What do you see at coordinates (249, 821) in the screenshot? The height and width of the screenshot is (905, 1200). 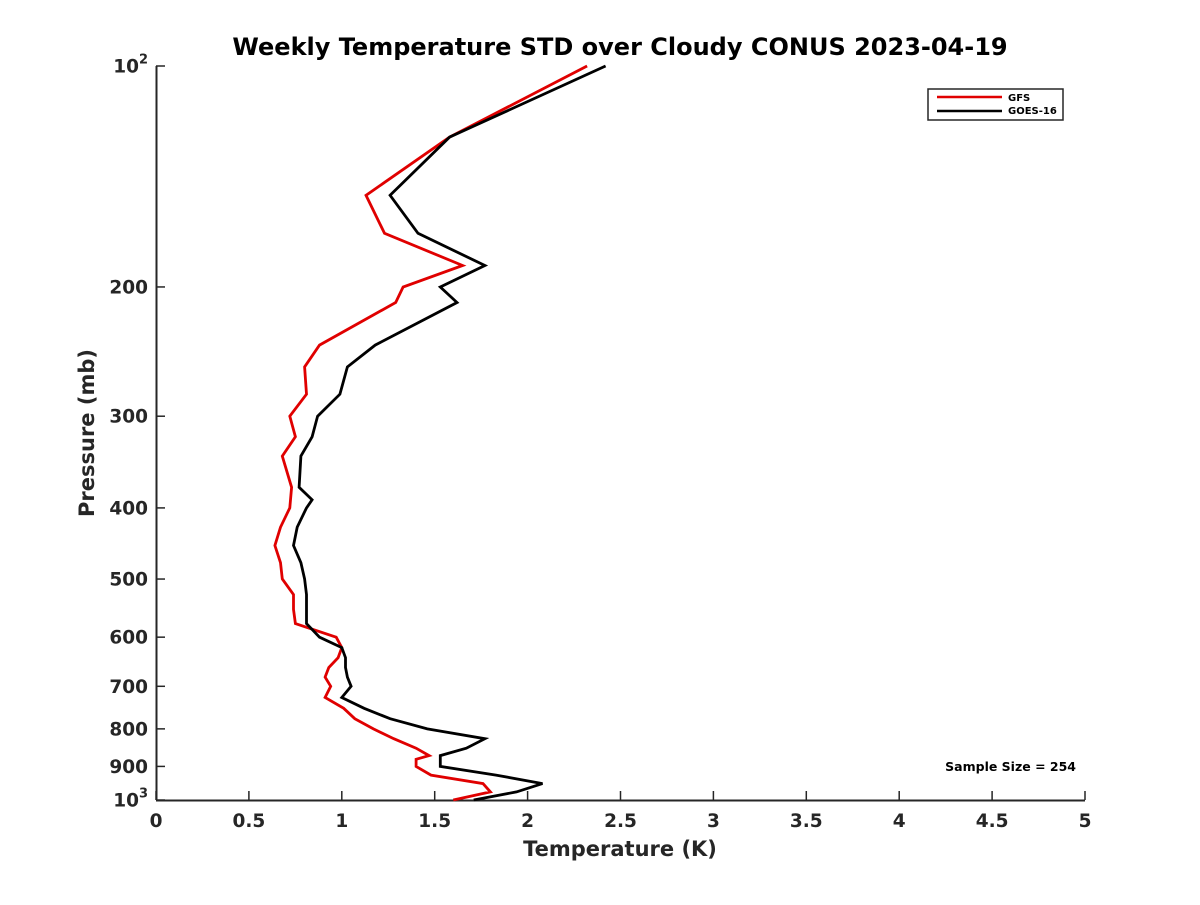 I see `x-tick-label: 0.5` at bounding box center [249, 821].